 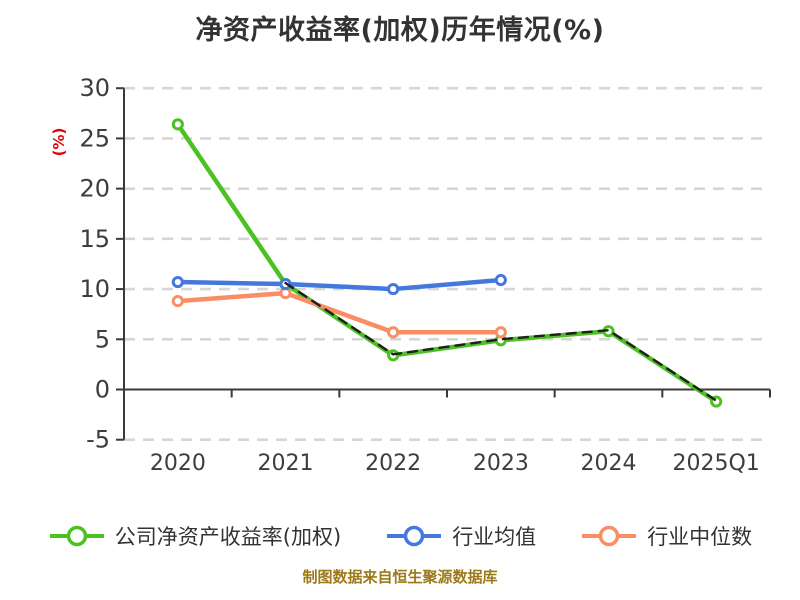 What do you see at coordinates (102, 339) in the screenshot?
I see `y-tick-label: 5` at bounding box center [102, 339].